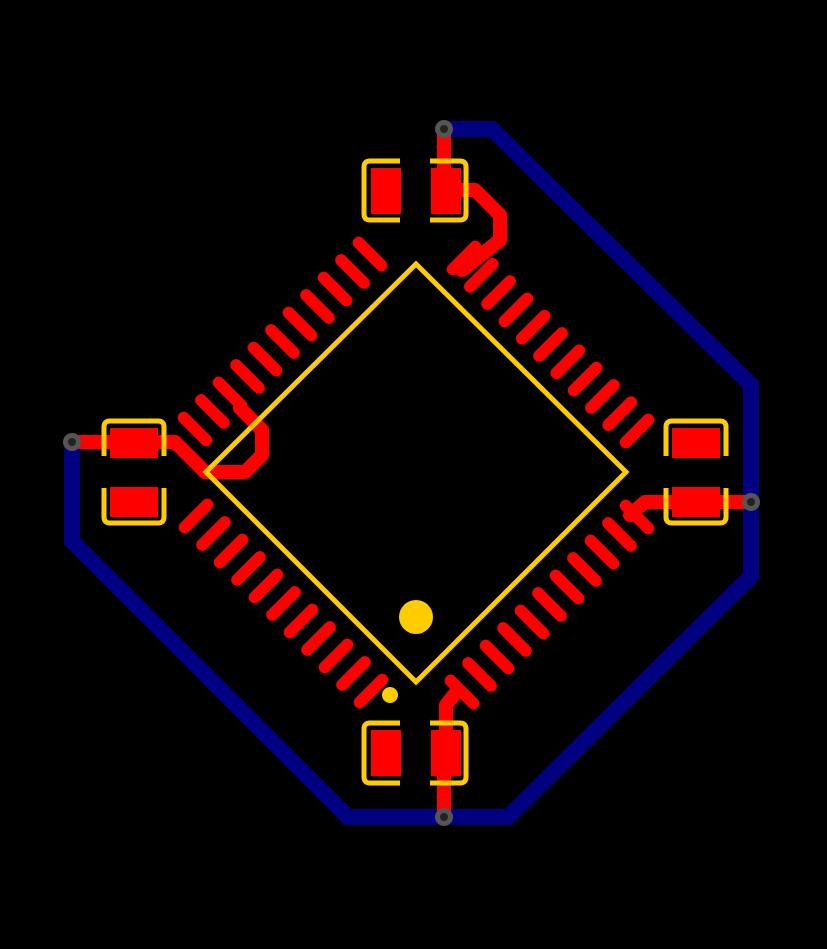 The width and height of the screenshot is (827, 949). Describe the element at coordinates (72, 442) in the screenshot. I see `via-left` at that location.